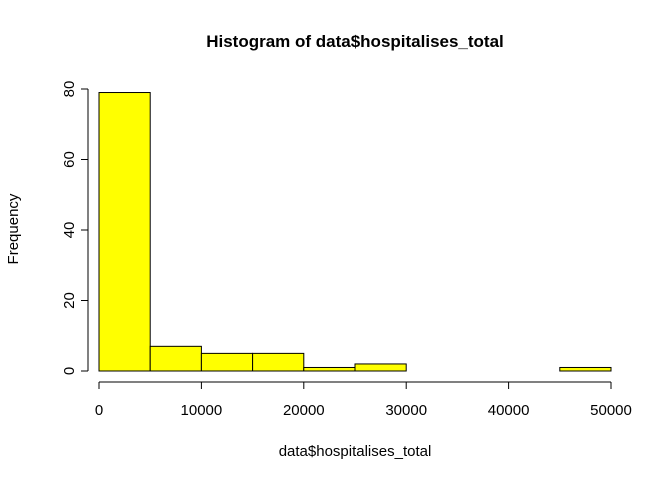 The width and height of the screenshot is (672, 480). I want to click on x-axis: 0 10000 20000 30000 40000 50000, so click(363, 400).